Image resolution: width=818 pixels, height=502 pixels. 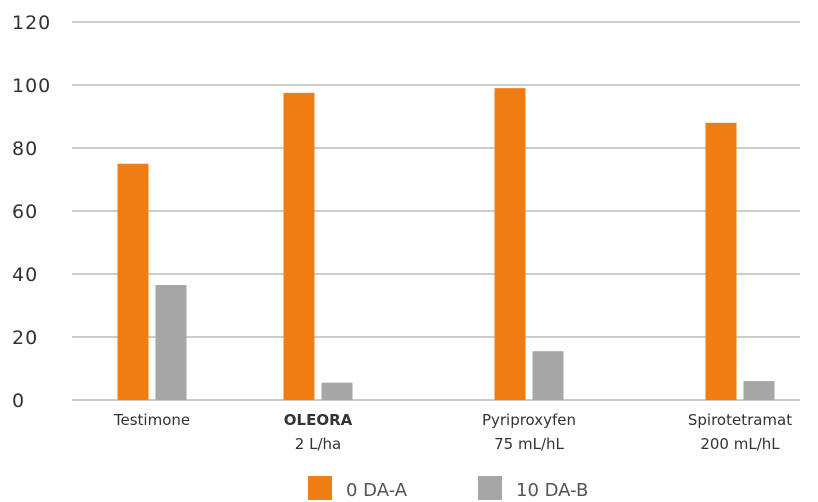 I want to click on y-tick-label: 100, so click(x=31, y=86).